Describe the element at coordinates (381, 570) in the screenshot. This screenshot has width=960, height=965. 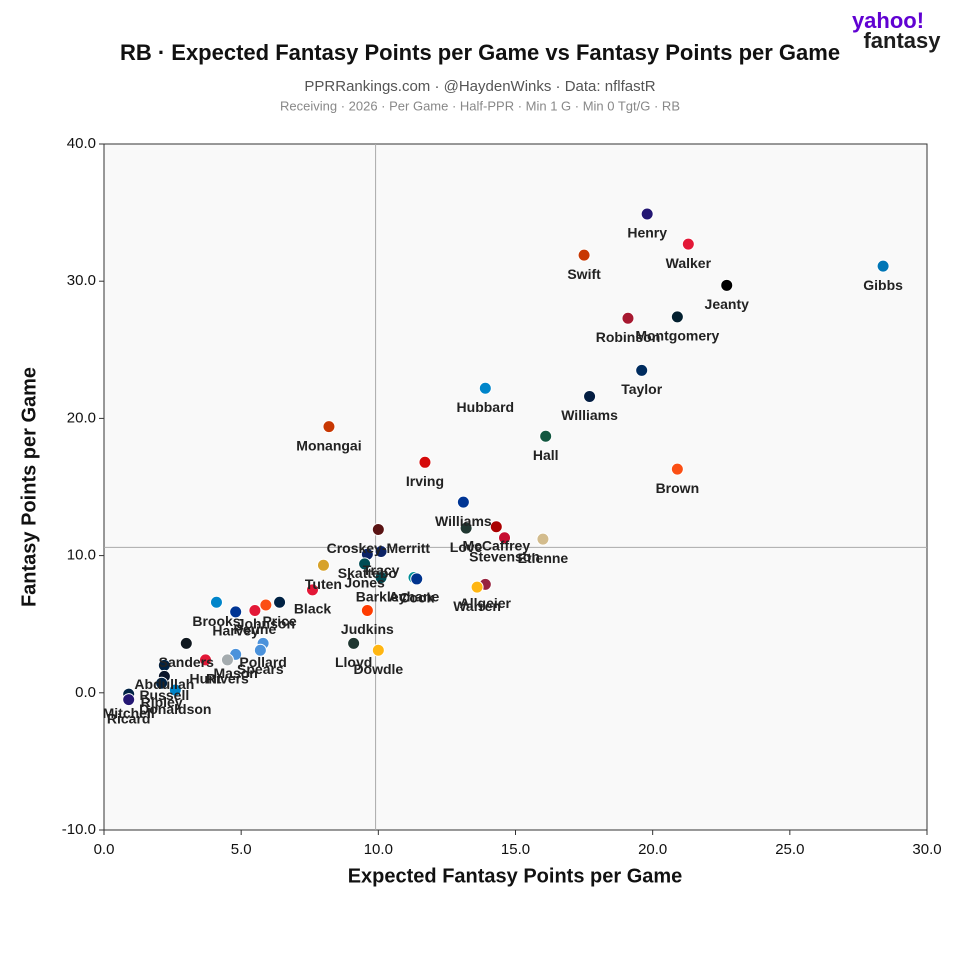
I see `point-label: Tracy` at that location.